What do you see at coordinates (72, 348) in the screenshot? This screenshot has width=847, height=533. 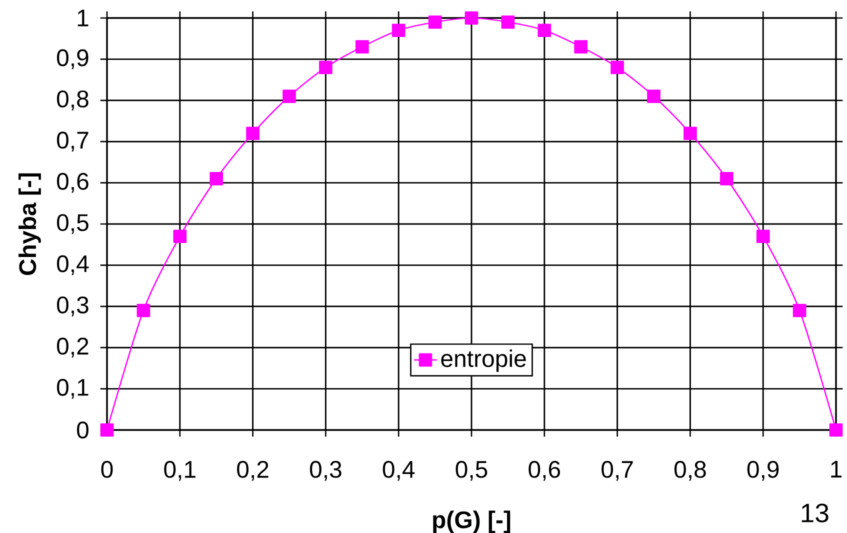 I see `y-tick-label: 0,2` at bounding box center [72, 348].